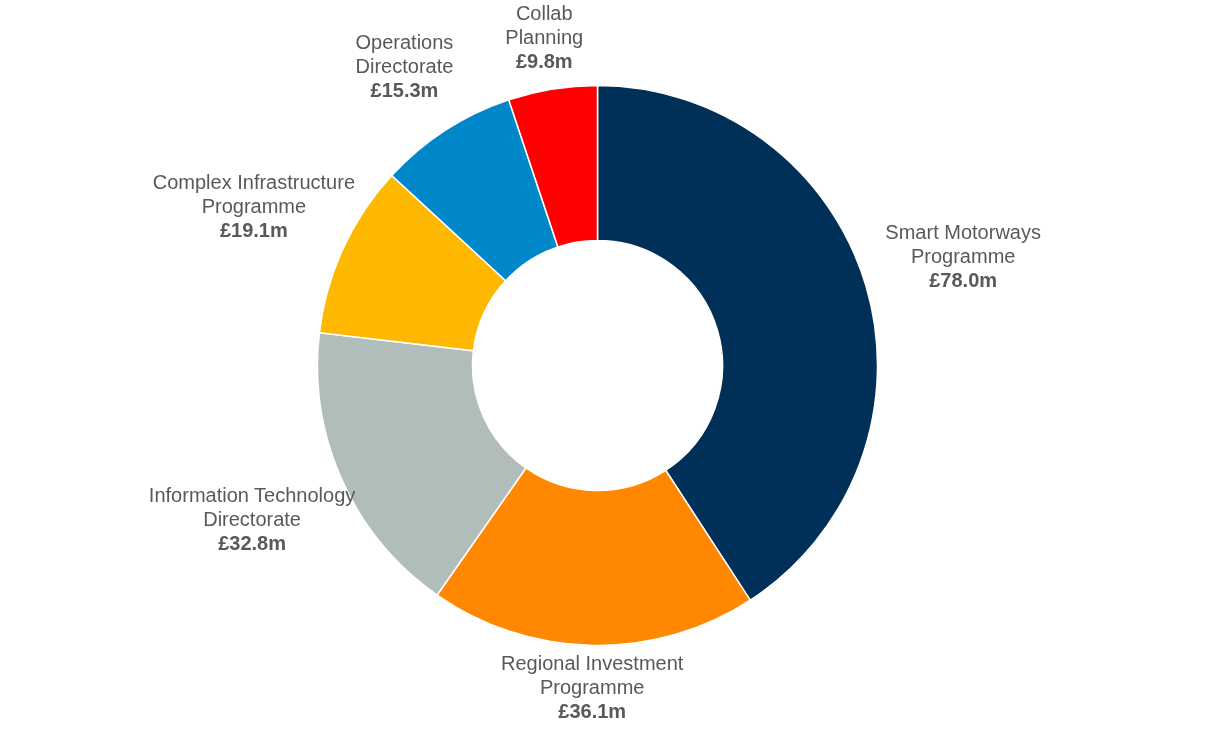 This screenshot has height=747, width=1211. Describe the element at coordinates (544, 60) in the screenshot. I see `data-label: £9.8m` at that location.